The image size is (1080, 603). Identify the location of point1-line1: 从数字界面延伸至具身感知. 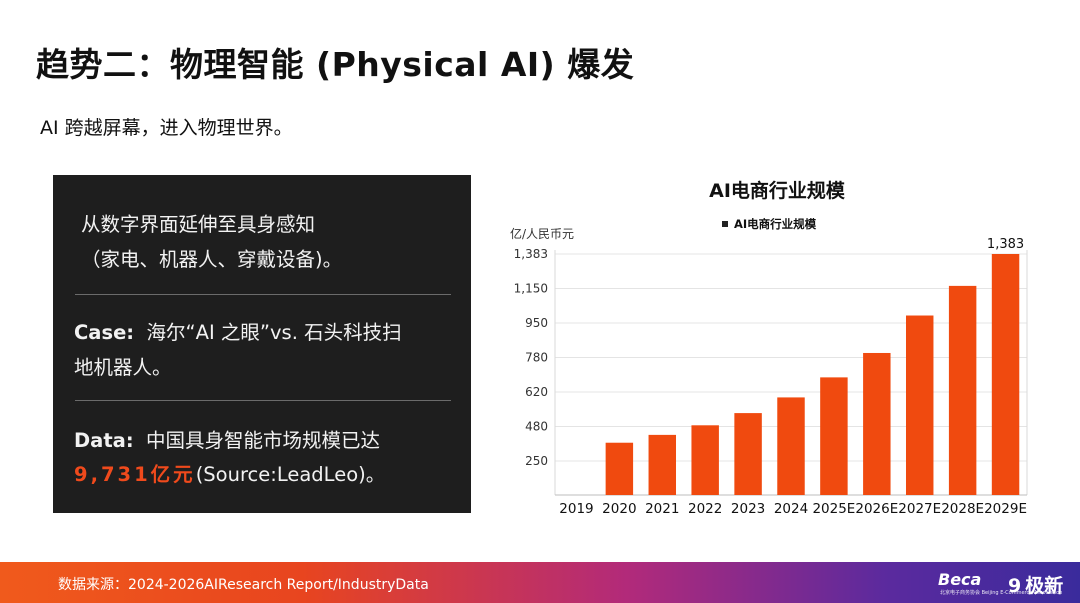
(198, 224).